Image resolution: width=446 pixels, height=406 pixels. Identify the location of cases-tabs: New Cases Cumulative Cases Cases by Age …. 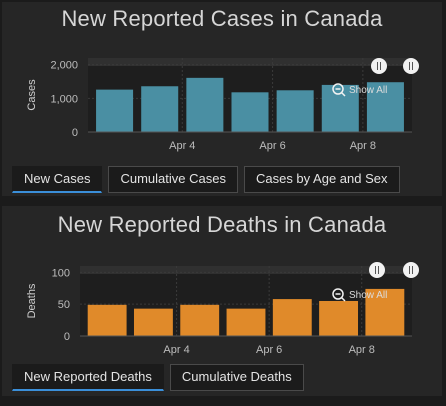
(206, 179).